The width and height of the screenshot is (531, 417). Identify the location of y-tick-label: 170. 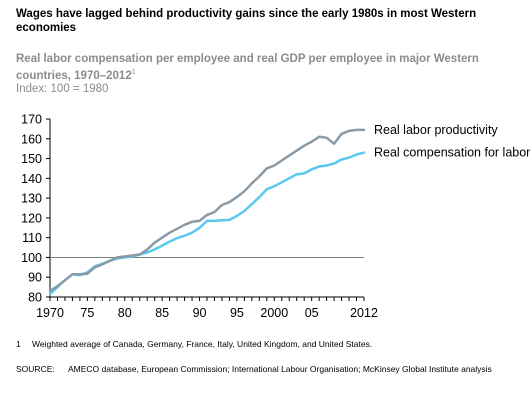
(31, 120).